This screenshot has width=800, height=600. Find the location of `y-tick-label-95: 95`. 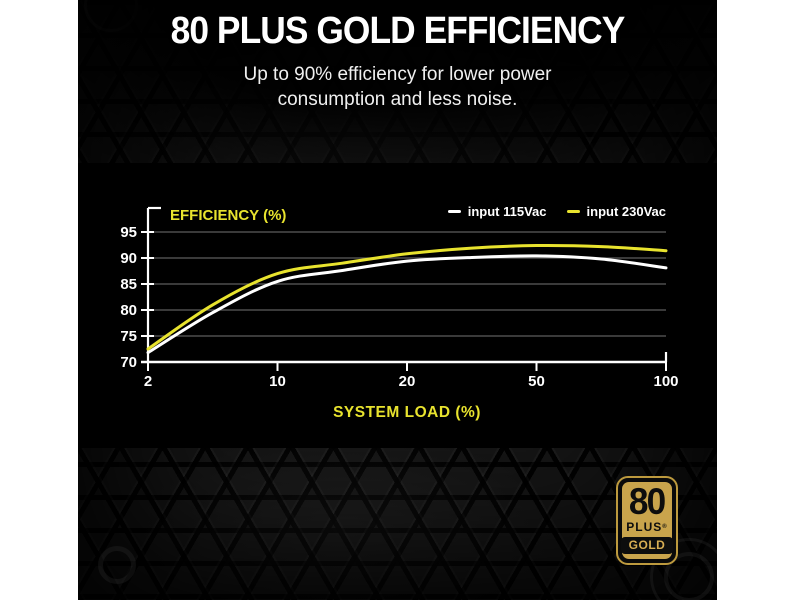

y-tick-label-95: 95 is located at coordinates (128, 232).